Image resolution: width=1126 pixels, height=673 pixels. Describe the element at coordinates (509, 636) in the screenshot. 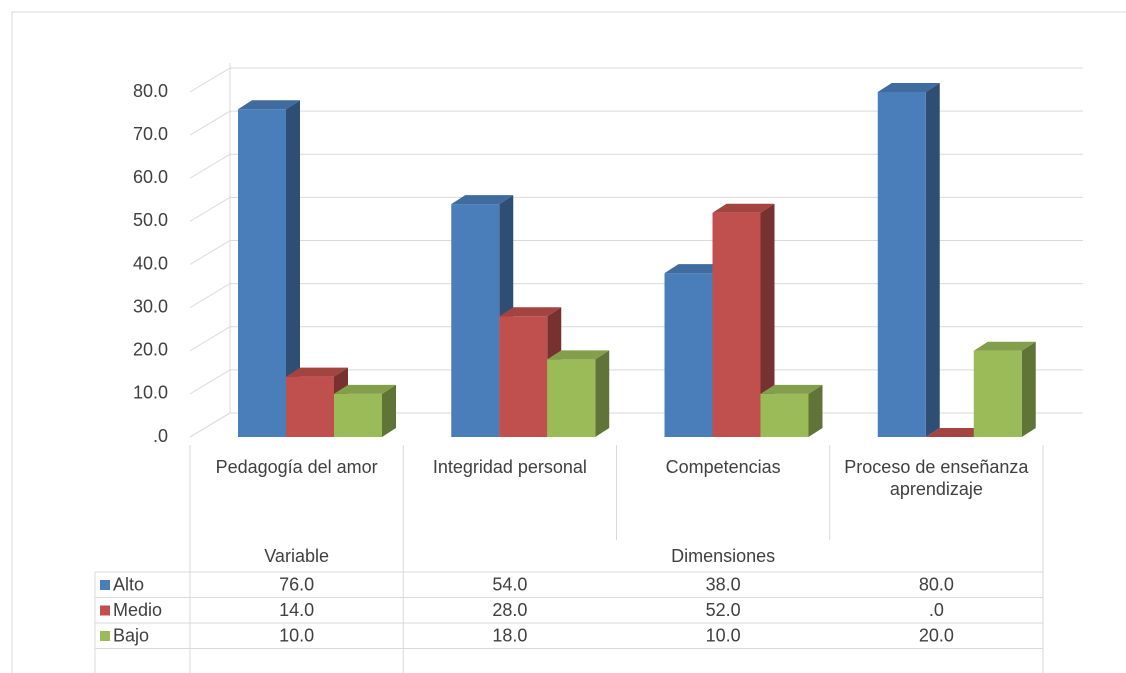

I see `table-value: 18.0` at that location.